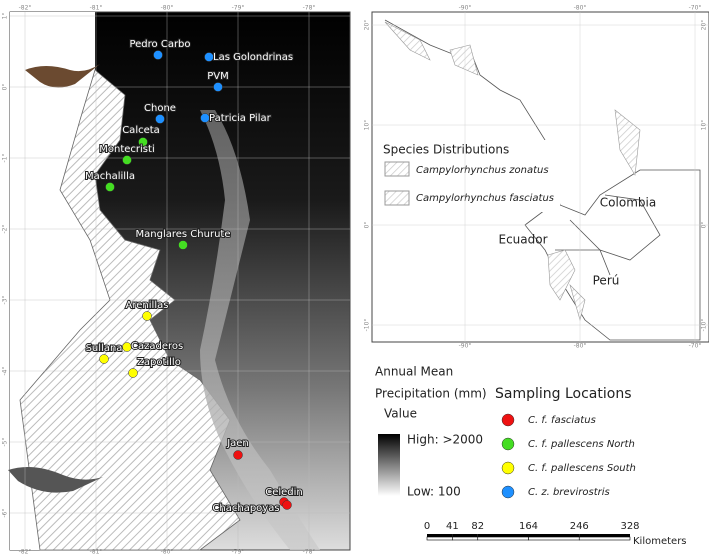 This screenshot has width=709, height=554. I want to click on legend-gradient, so click(389, 465).